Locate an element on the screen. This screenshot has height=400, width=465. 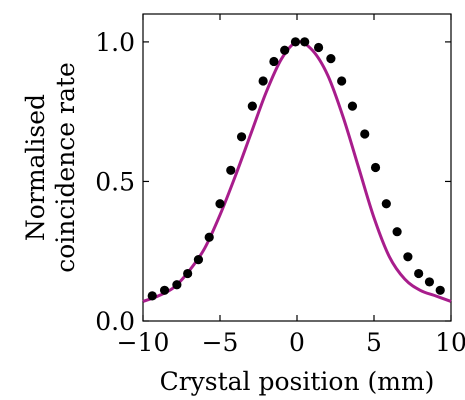
x-tick-label: −10 is located at coordinates (143, 342).